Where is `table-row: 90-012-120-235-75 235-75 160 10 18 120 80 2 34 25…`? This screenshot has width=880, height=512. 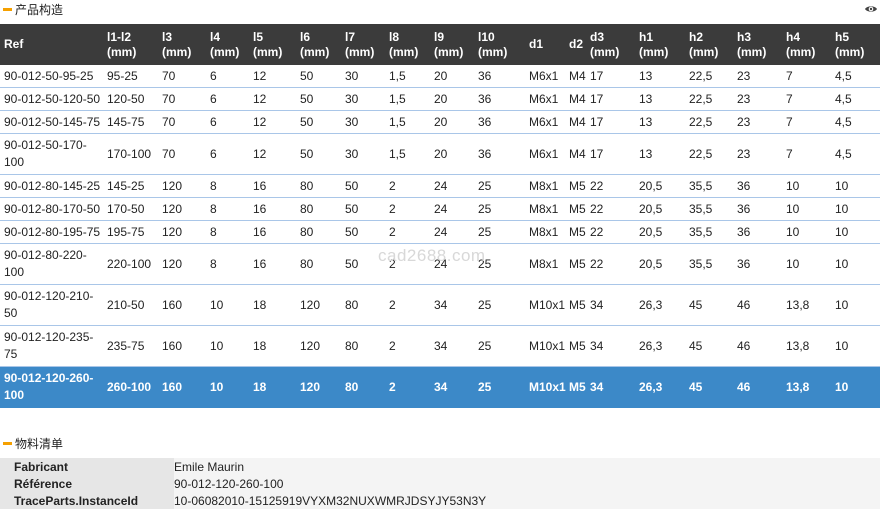
table-row: 90-012-120-235-75 235-75 160 10 18 120 80 2 34 25… is located at coordinates (440, 346).